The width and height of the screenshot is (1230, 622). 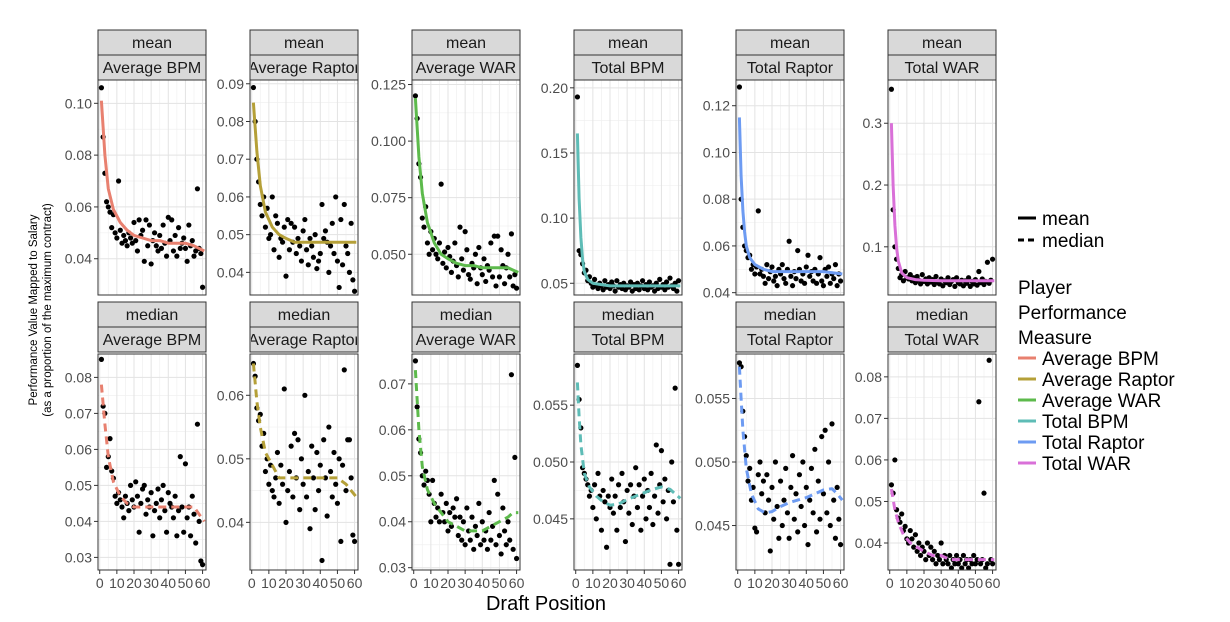 What do you see at coordinates (304, 340) in the screenshot?
I see `strip-measure-label: Average Raptor` at bounding box center [304, 340].